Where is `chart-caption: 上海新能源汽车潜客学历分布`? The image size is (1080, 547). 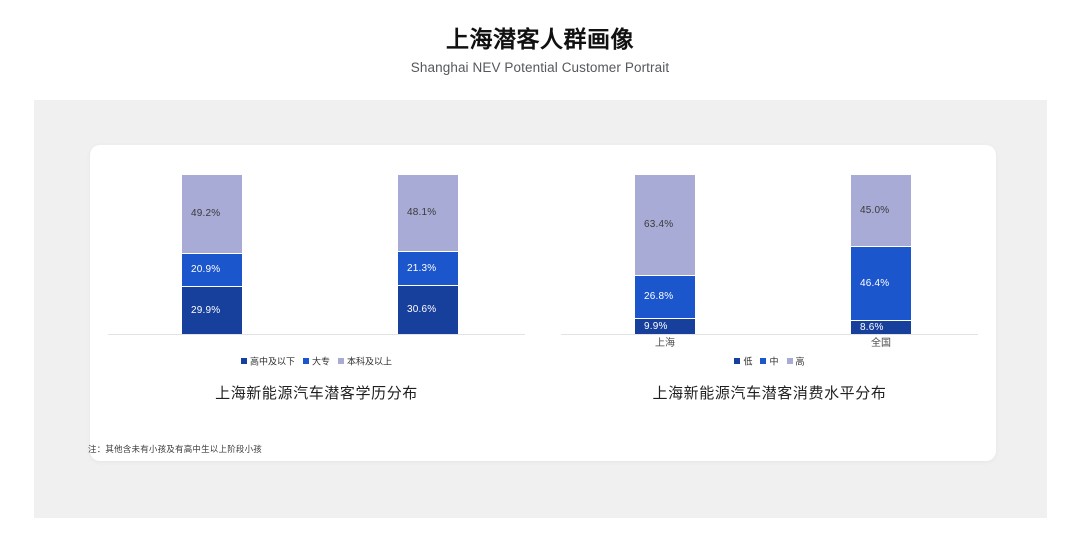
chart-caption: 上海新能源汽车潜客学历分布 is located at coordinates (316, 393).